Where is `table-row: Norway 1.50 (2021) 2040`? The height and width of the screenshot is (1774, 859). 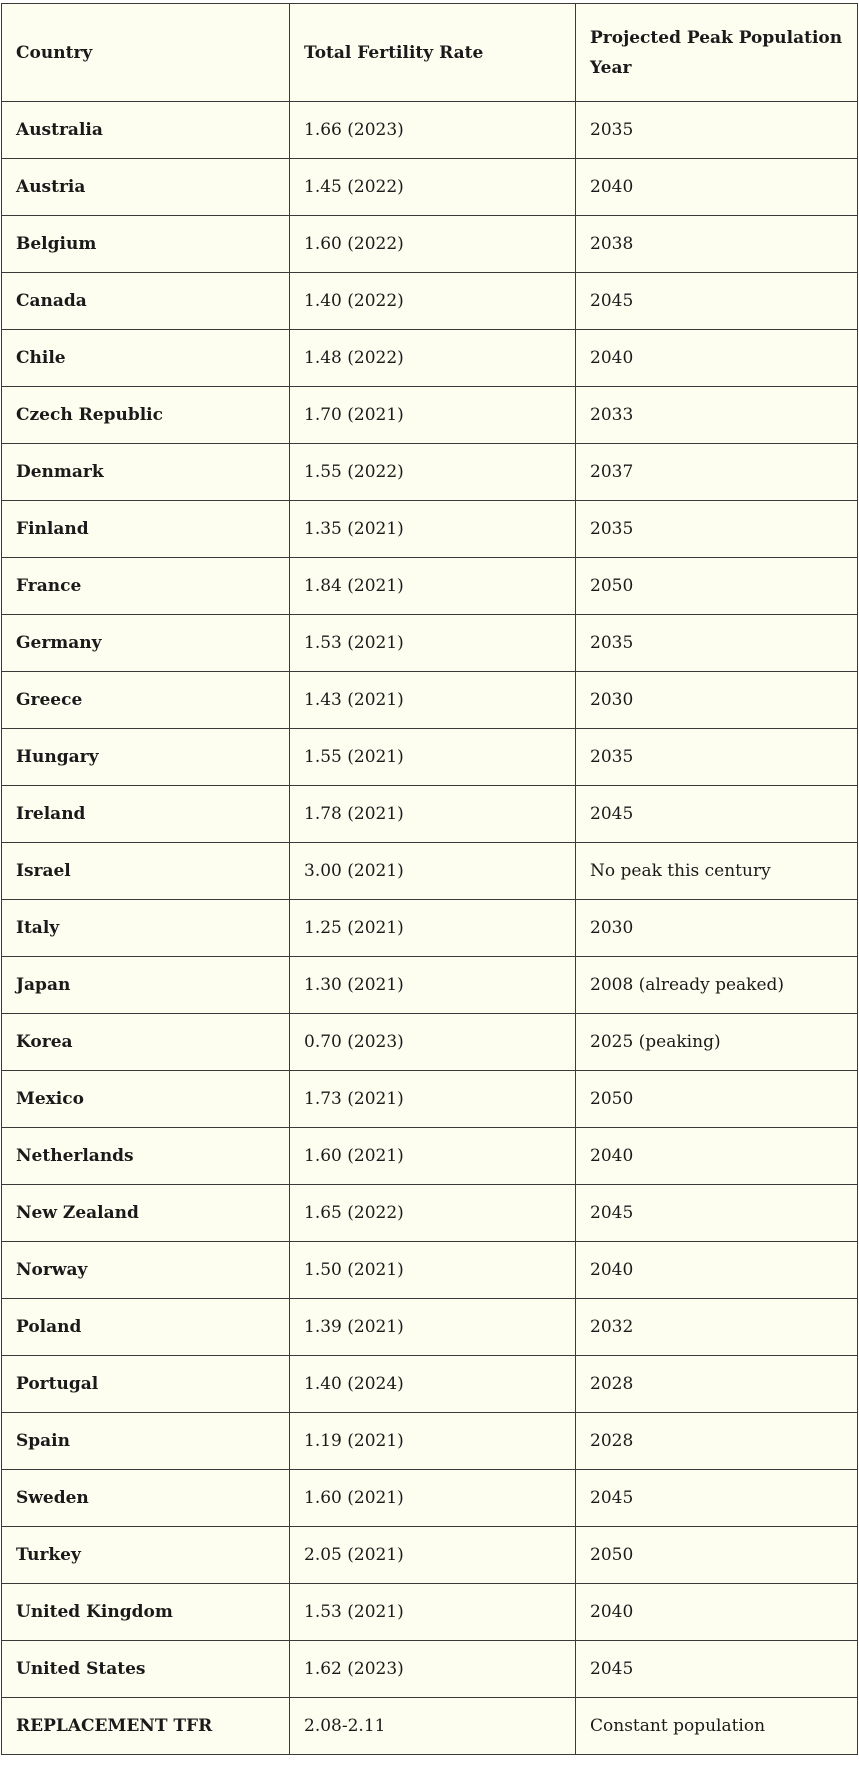 table-row: Norway 1.50 (2021) 2040 is located at coordinates (429, 1270).